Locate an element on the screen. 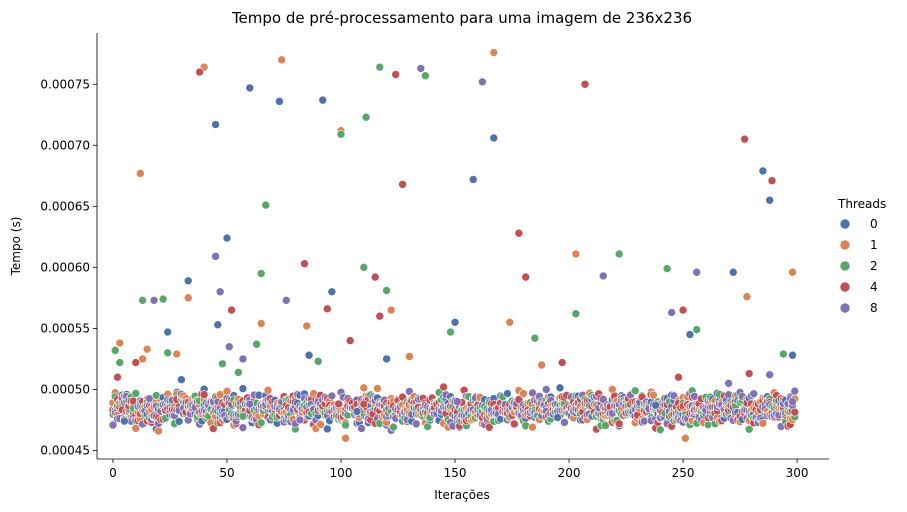  legend-label: 0 is located at coordinates (874, 224).